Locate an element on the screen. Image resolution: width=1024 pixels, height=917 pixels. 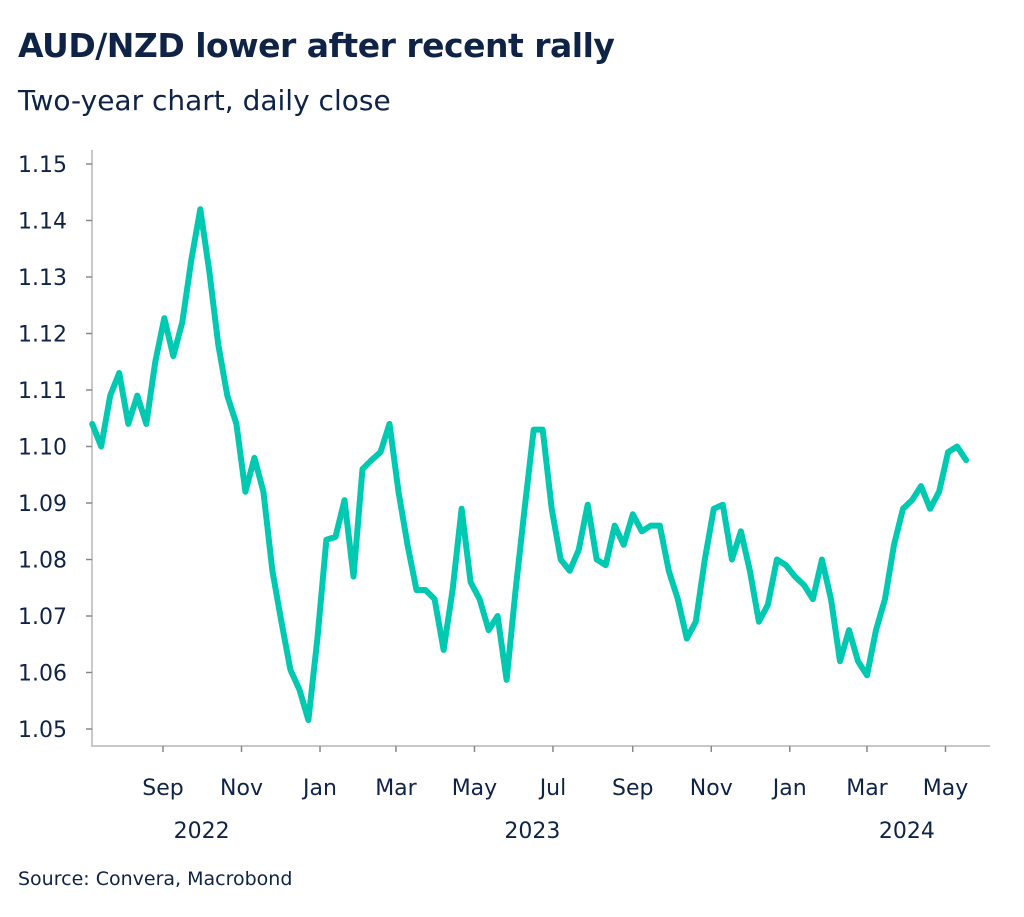
y-tick-label: 1.05 is located at coordinates (42, 730).